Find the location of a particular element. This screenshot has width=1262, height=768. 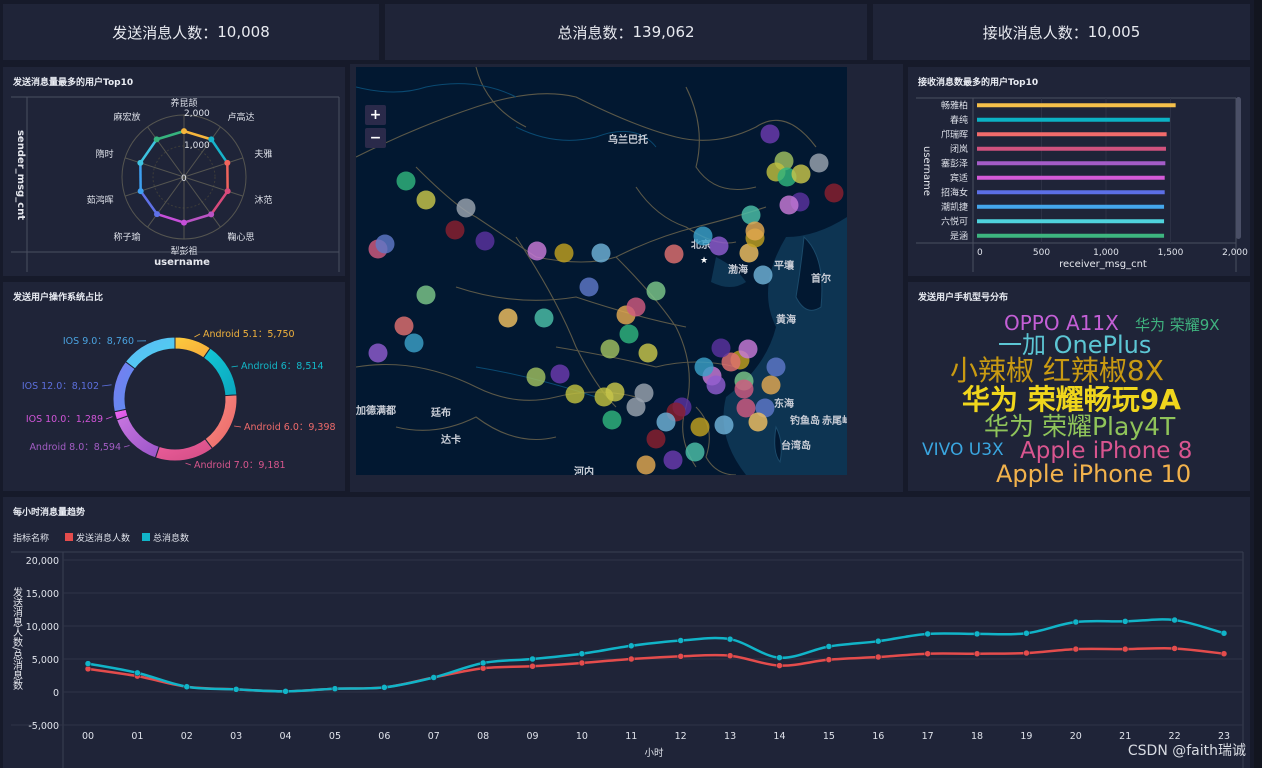

bar-category-label: 邝瑞晖 is located at coordinates (954, 134).